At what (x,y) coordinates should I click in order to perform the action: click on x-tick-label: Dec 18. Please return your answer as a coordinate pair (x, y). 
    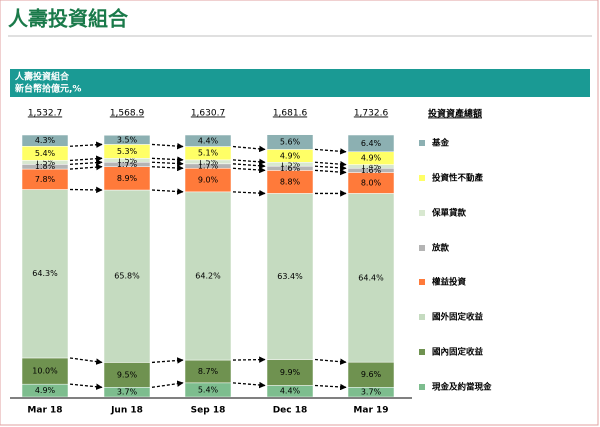
    Looking at the image, I should click on (290, 411).